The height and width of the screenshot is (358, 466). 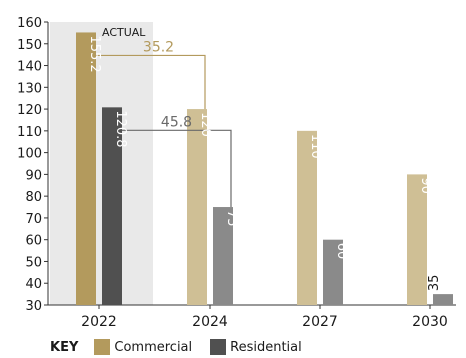 What do you see at coordinates (266, 347) in the screenshot?
I see `legend-label-residential: Residential` at bounding box center [266, 347].